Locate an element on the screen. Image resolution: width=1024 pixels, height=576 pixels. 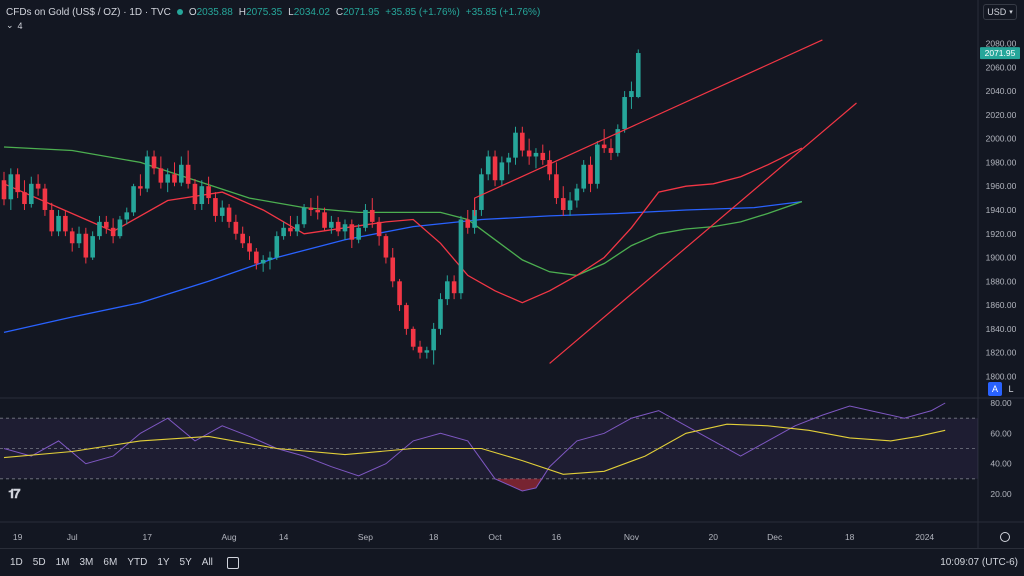
currency-button: USD ▾ is located at coordinates (1000, 12).